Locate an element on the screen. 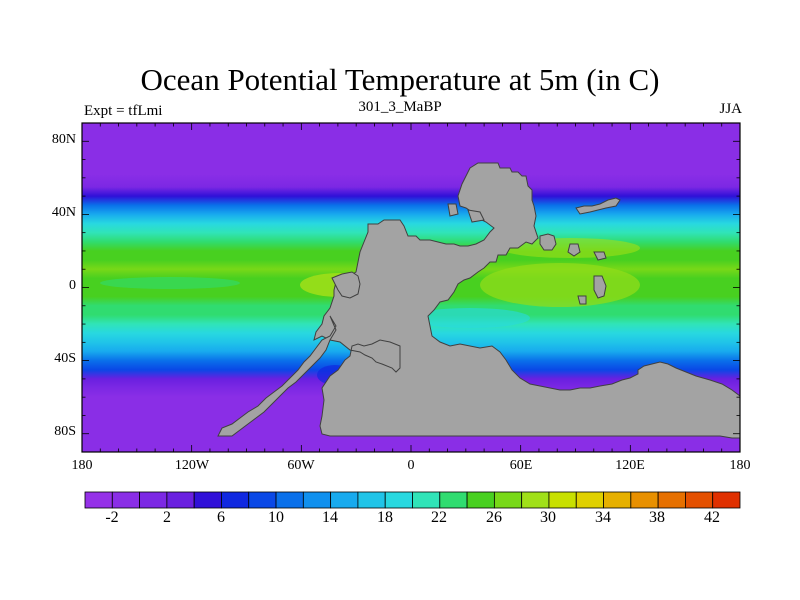 The width and height of the screenshot is (800, 600). land-peninsula-west is located at coordinates (277, 376).